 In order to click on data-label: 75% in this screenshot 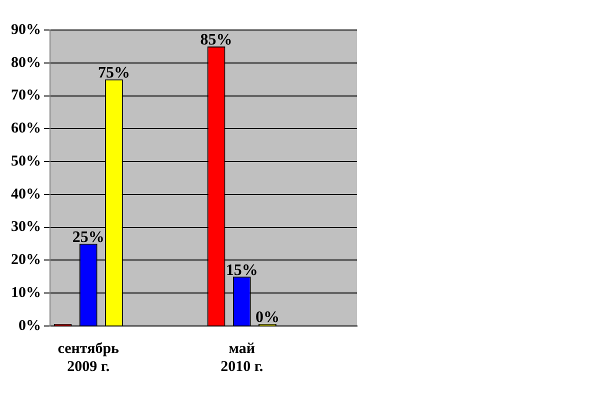, I will do `click(114, 73)`.